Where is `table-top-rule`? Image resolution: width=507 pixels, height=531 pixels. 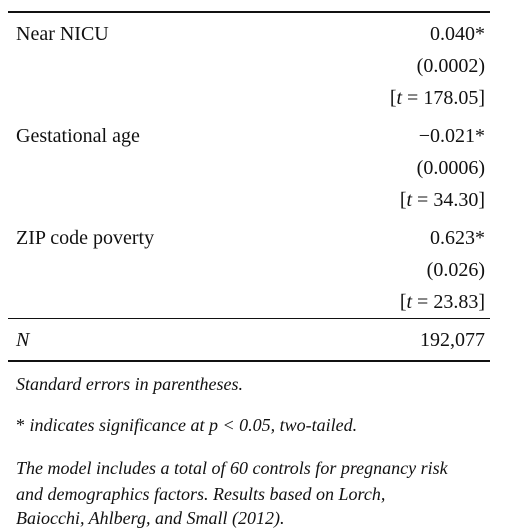 table-top-rule is located at coordinates (249, 12).